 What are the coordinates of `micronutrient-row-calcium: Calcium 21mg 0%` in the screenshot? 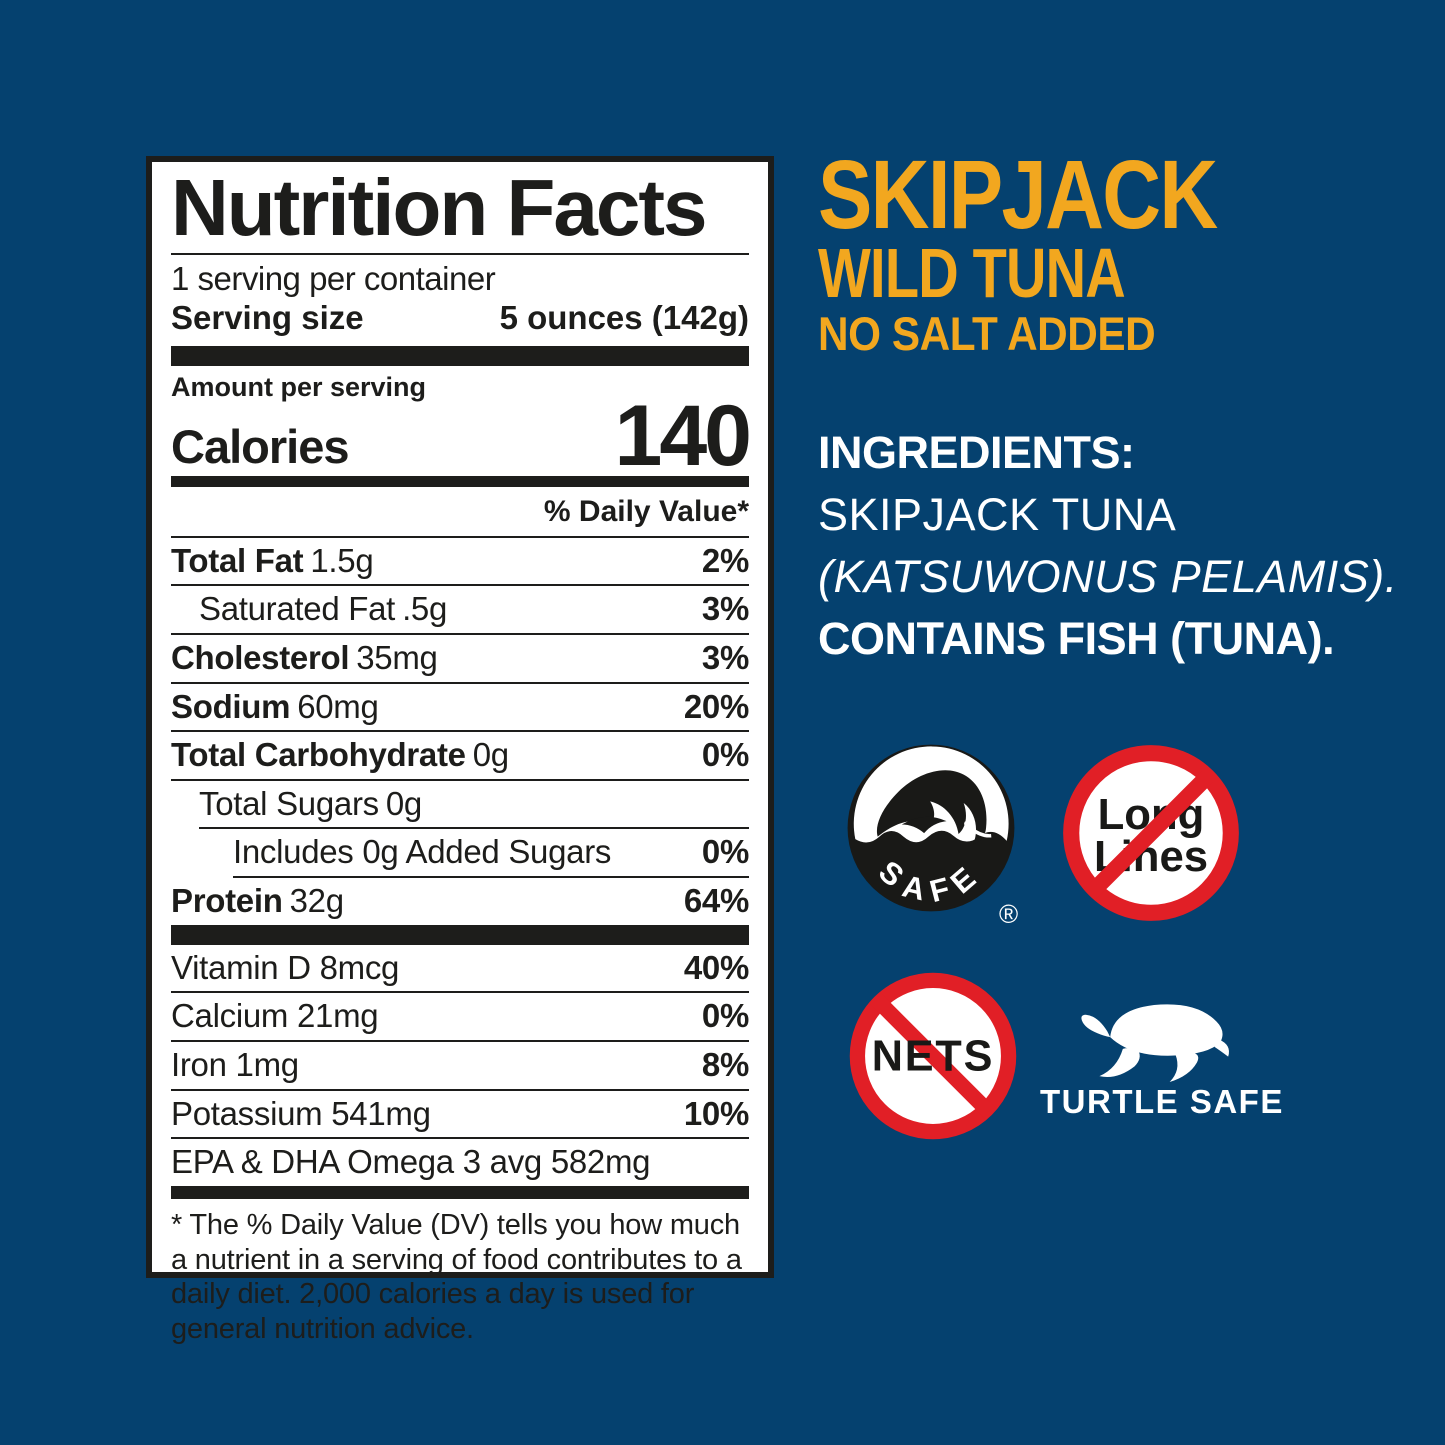 It's located at (460, 1017).